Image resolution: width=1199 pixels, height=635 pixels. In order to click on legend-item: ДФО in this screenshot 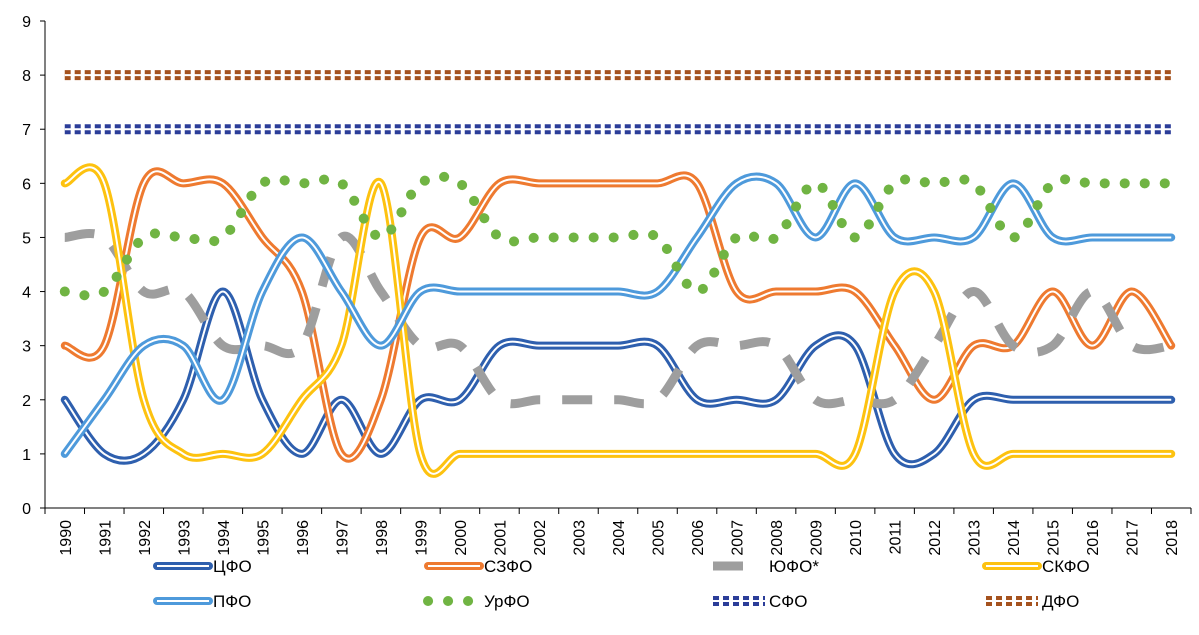, I will do `click(1032, 601)`.